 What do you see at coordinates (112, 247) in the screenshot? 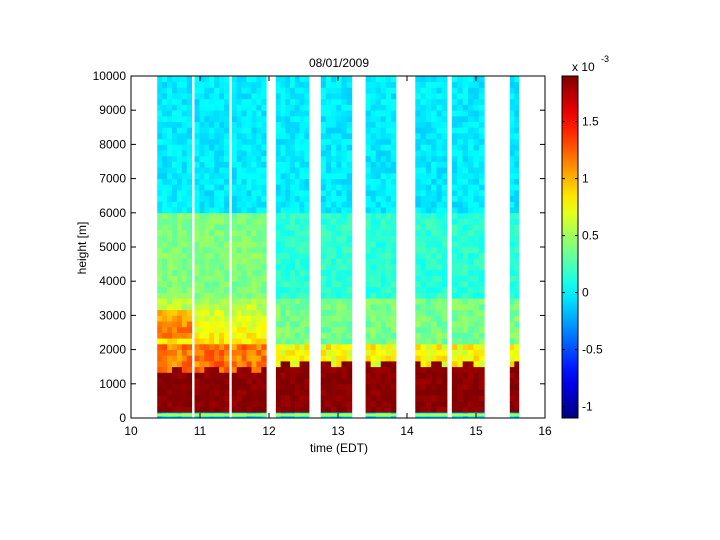
I see `y-tick-label: 5000` at bounding box center [112, 247].